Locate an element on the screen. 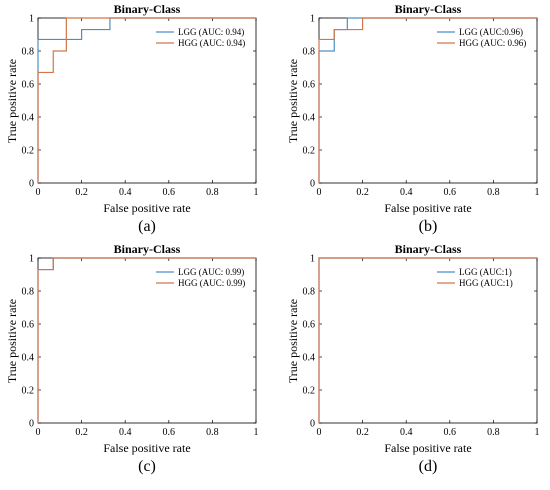  panel-a-legend-entry: LGG (AUC: 0.94) is located at coordinates (211, 32).